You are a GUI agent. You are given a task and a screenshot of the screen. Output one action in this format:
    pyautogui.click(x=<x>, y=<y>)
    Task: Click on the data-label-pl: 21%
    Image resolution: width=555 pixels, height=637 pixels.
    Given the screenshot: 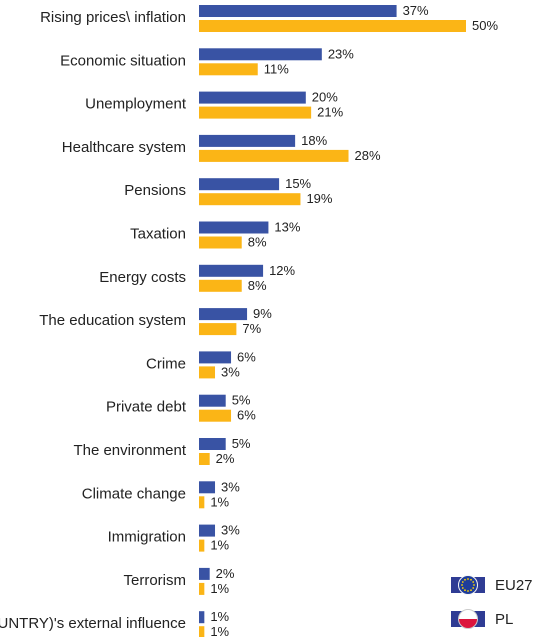 What is the action you would take?
    pyautogui.click(x=330, y=112)
    